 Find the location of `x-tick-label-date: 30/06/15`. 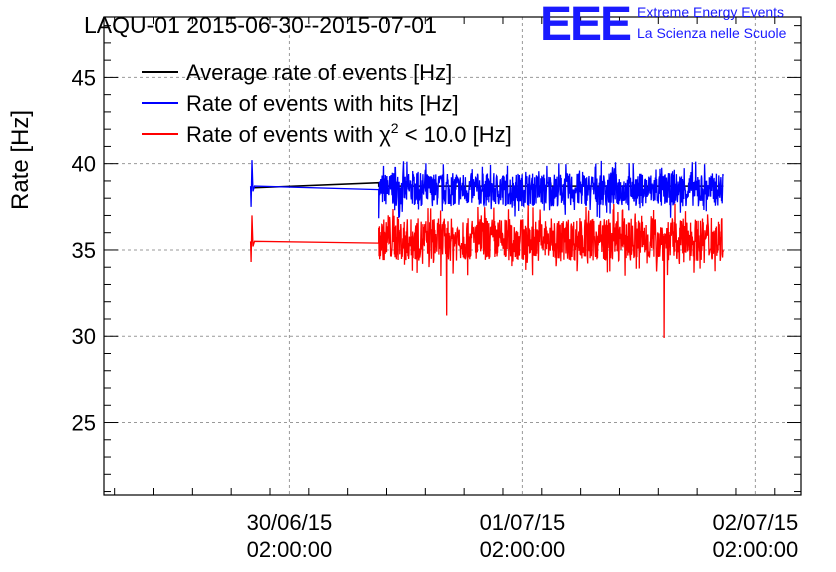

x-tick-label-date: 30/06/15 is located at coordinates (290, 522).